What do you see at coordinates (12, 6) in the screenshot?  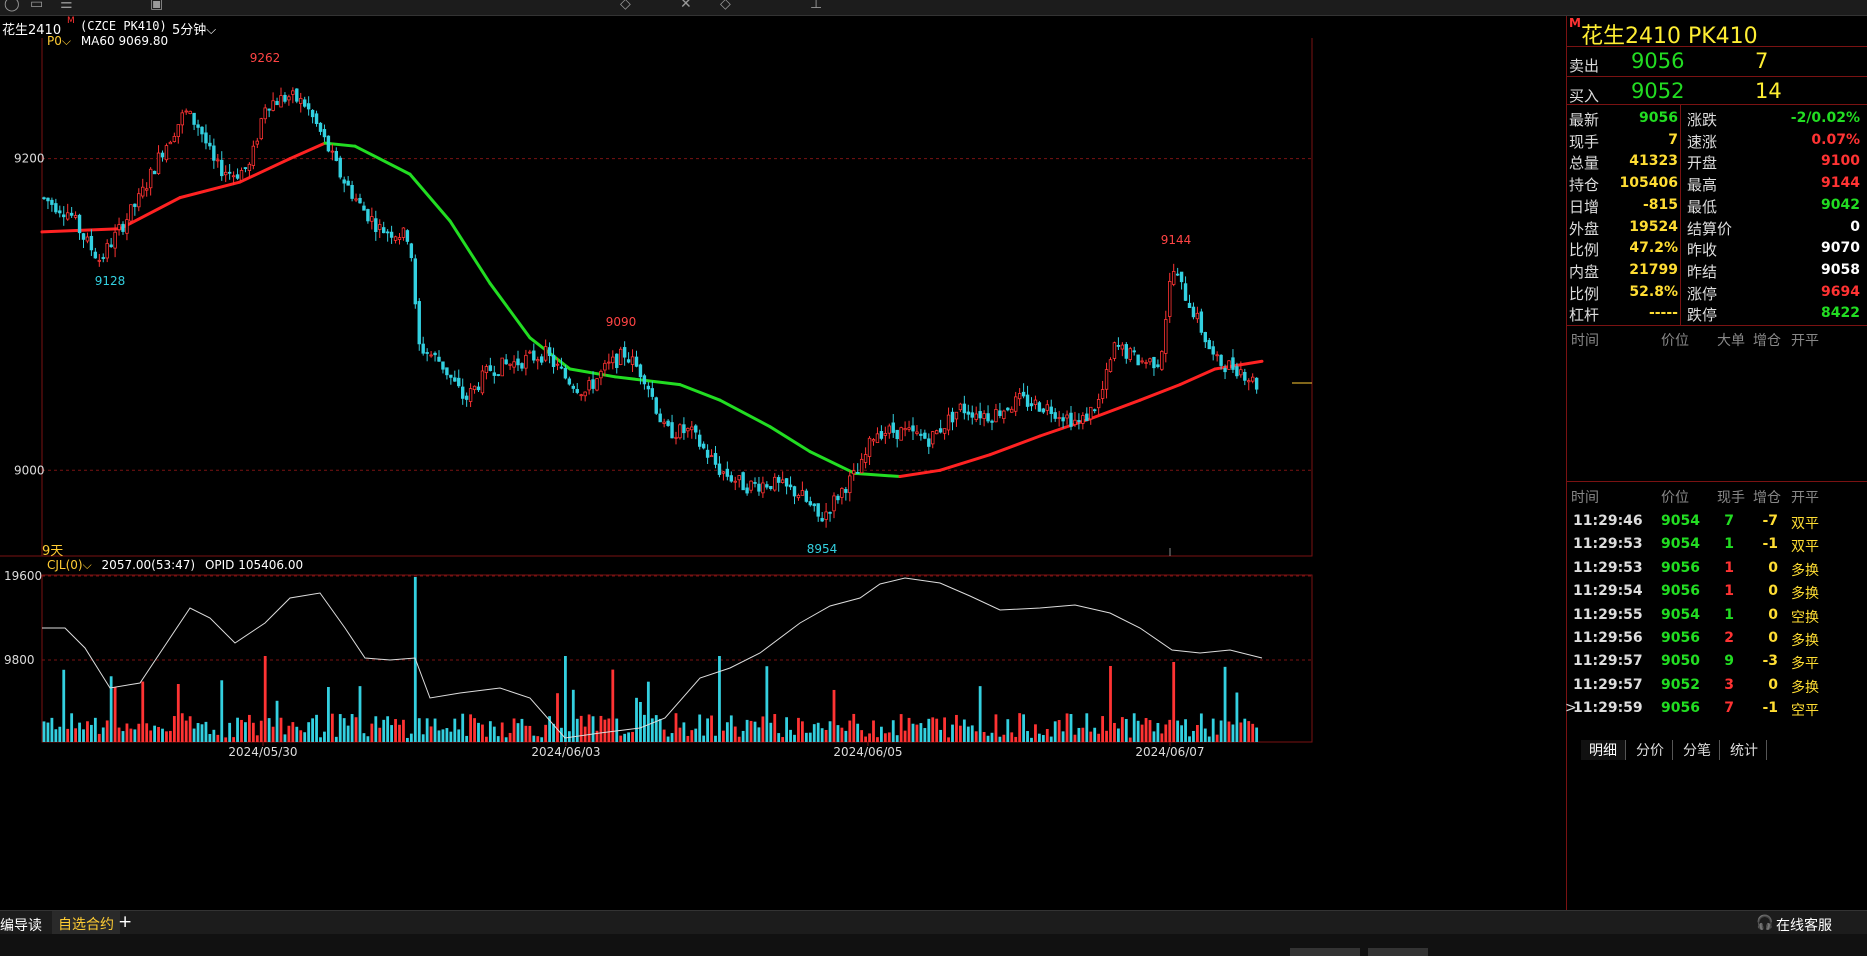 I see `toolbar-icon-1: ◯` at bounding box center [12, 6].